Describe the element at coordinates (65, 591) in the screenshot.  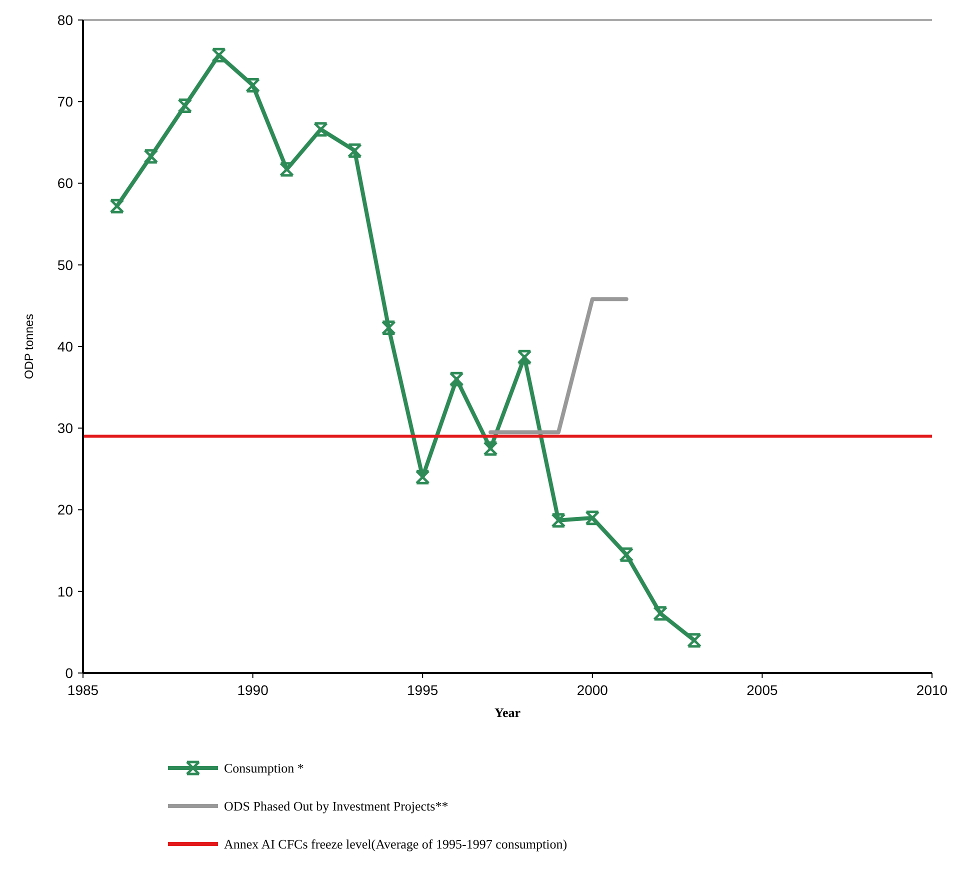
I see `y-tick-label: 10` at that location.